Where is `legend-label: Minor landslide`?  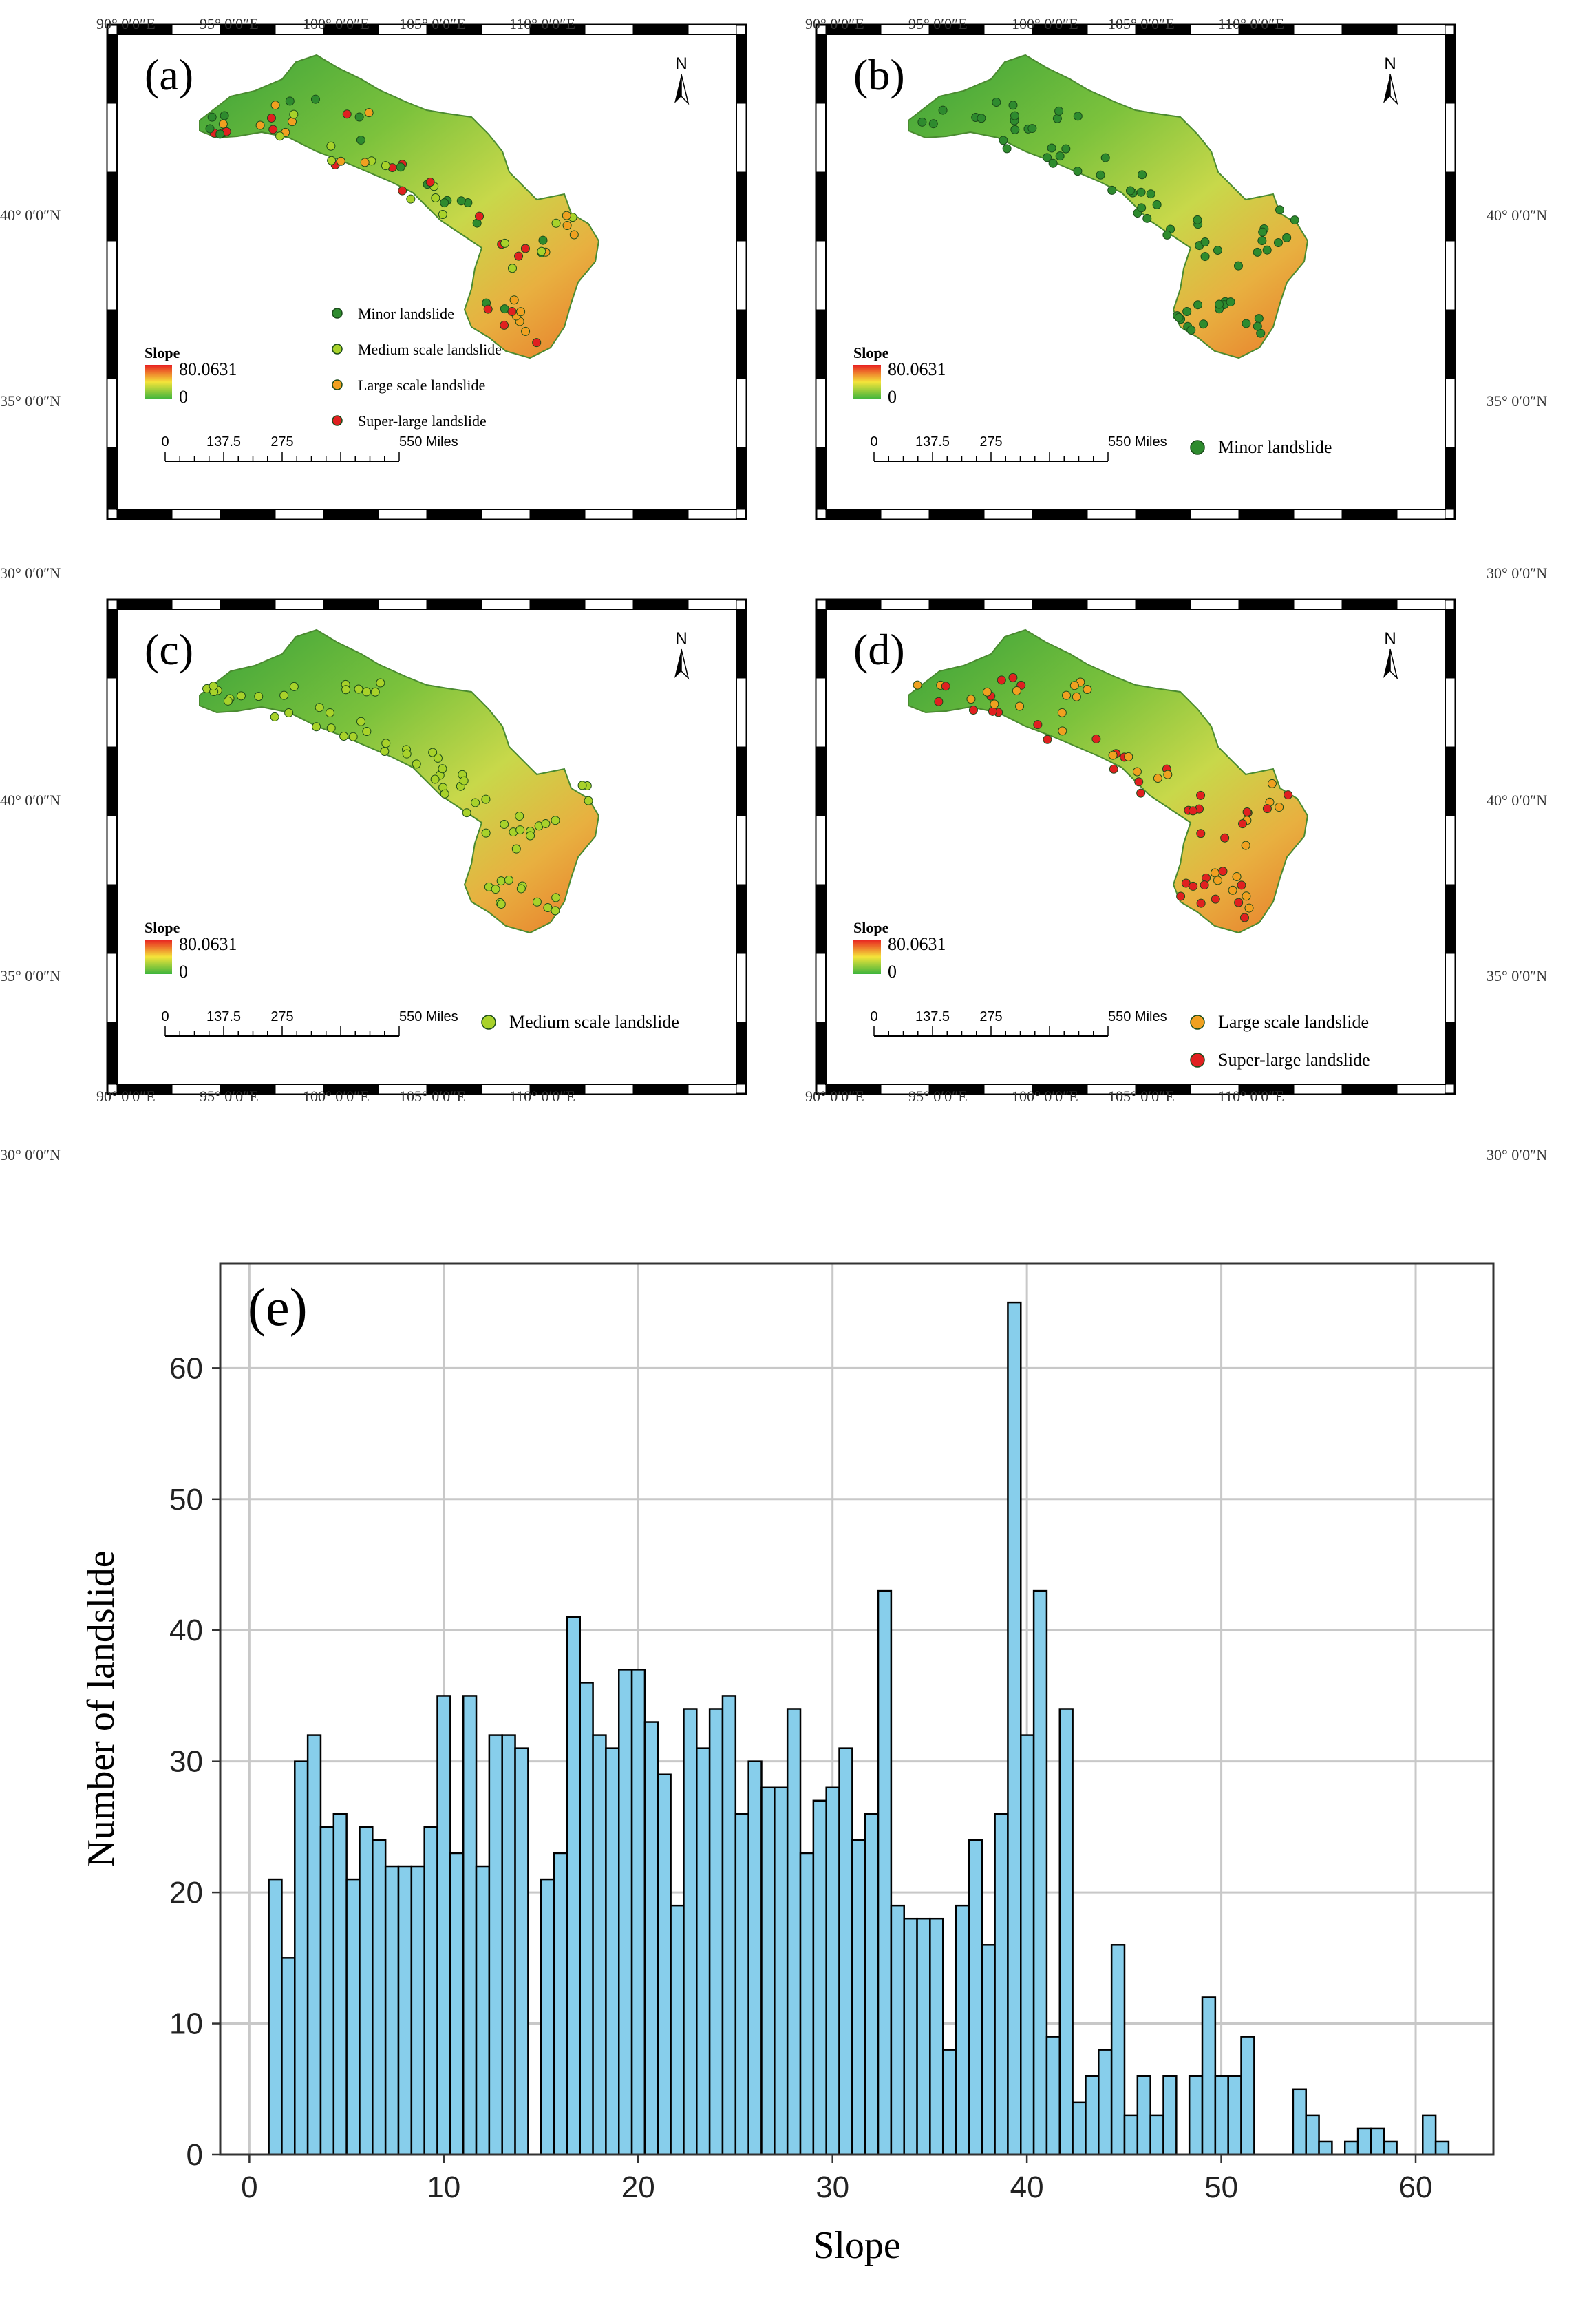 legend-label: Minor landslide is located at coordinates (406, 314).